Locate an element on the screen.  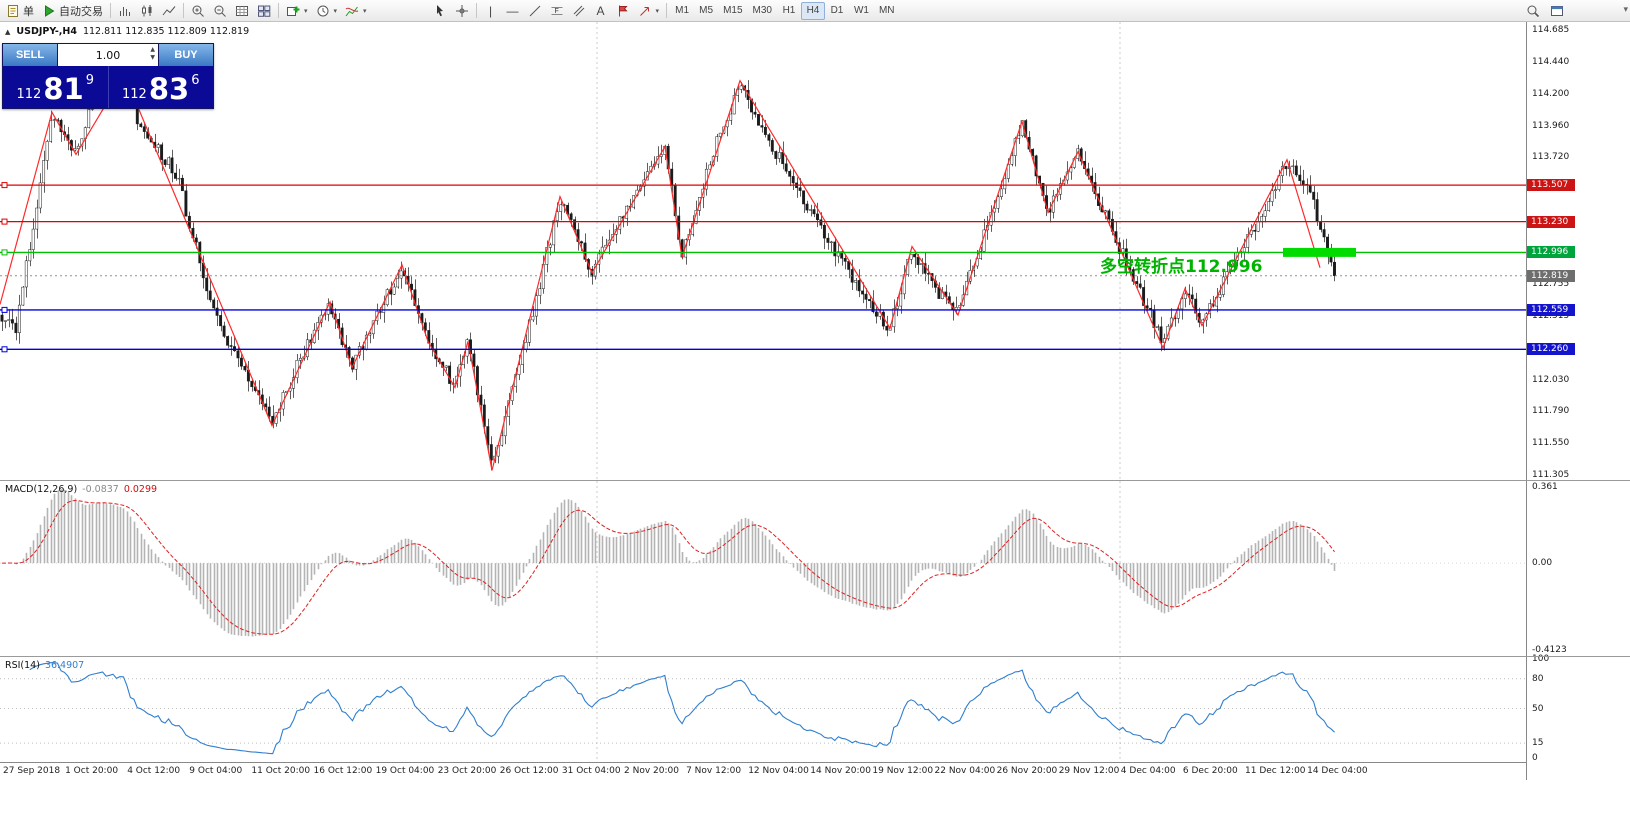
autotrading-label: 自动交易 is located at coordinates (81, 11).